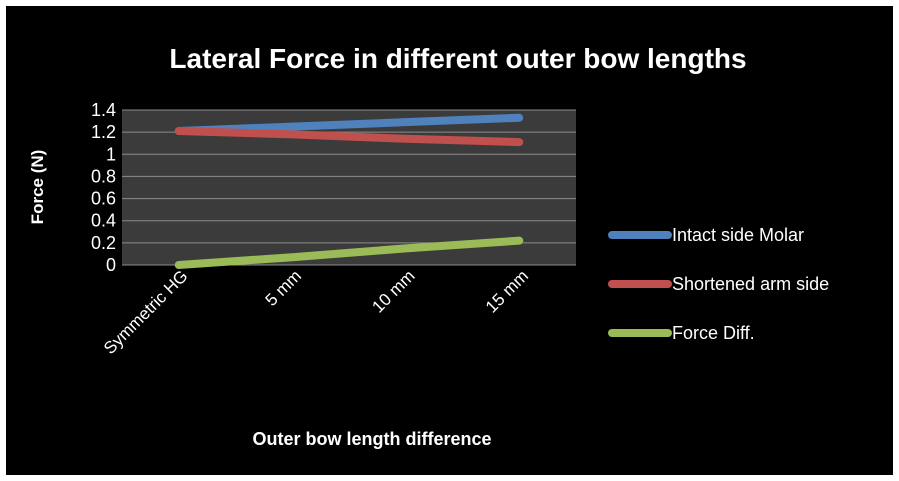  I want to click on y-tick-label: 1.4, so click(103, 110).